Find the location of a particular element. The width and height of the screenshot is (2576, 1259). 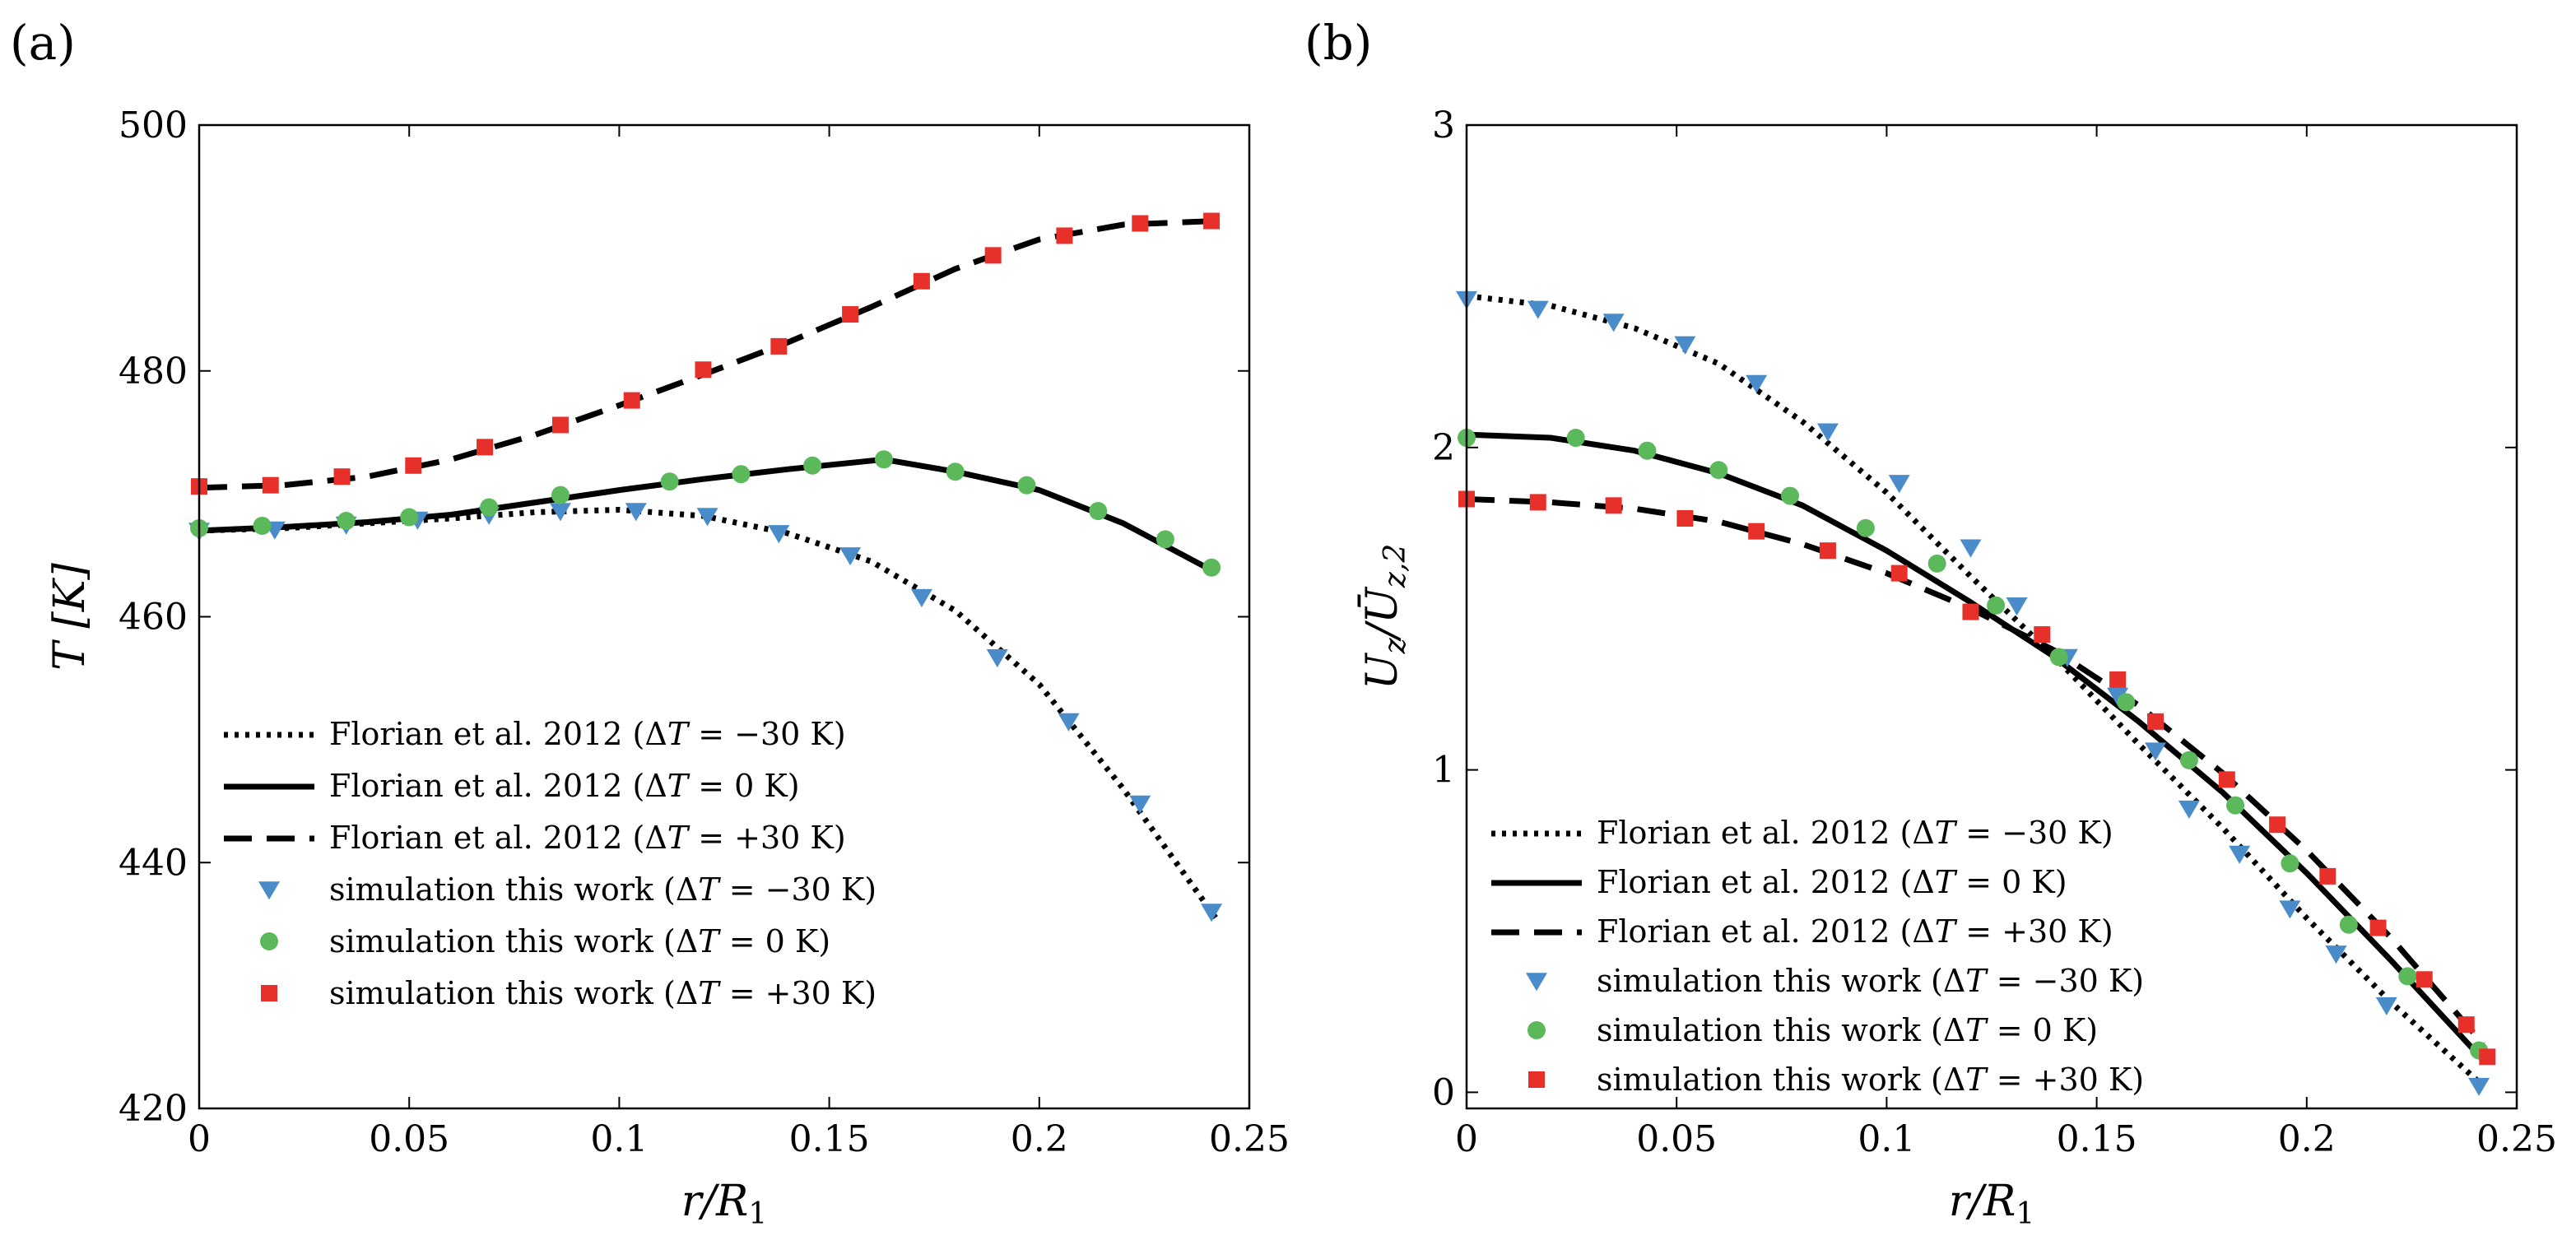

panel-a-ylabel: T [K] is located at coordinates (70, 616).